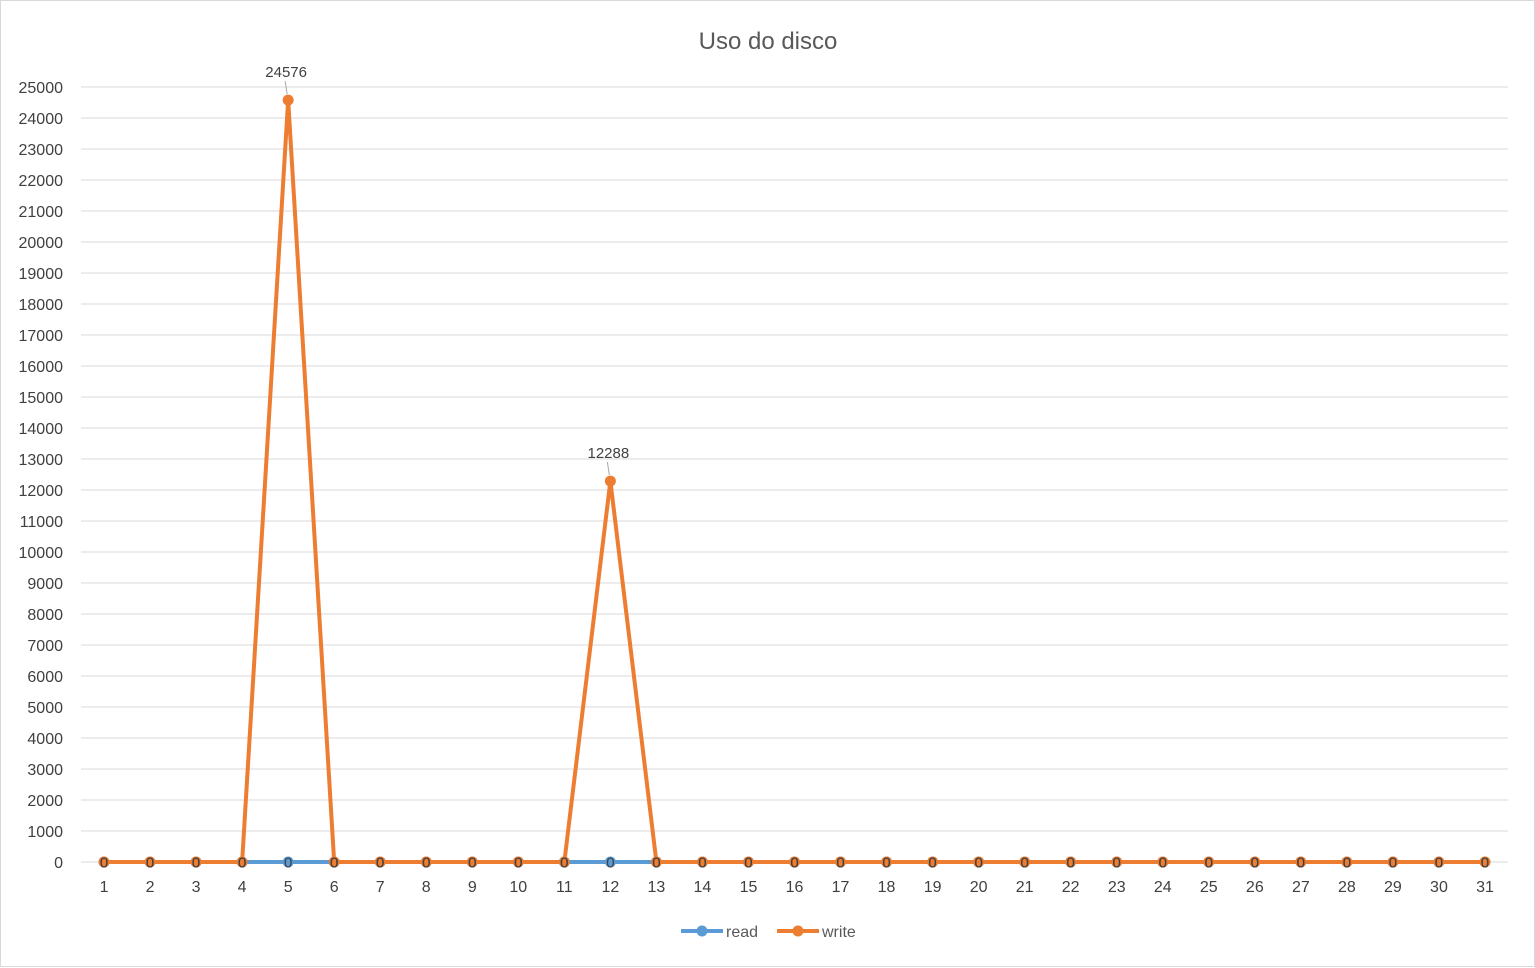 This screenshot has width=1535, height=968. What do you see at coordinates (1301, 887) in the screenshot?
I see `x-tick-label: 27` at bounding box center [1301, 887].